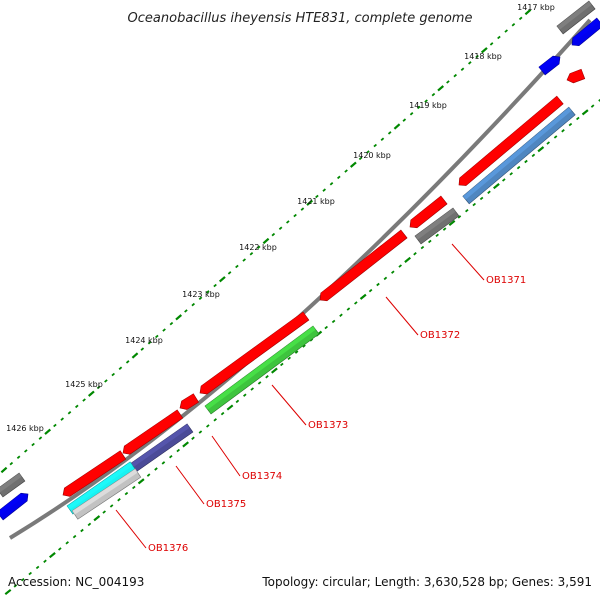 The image size is (600, 600). I want to click on protein-ob1376-b, so click(106, 494).